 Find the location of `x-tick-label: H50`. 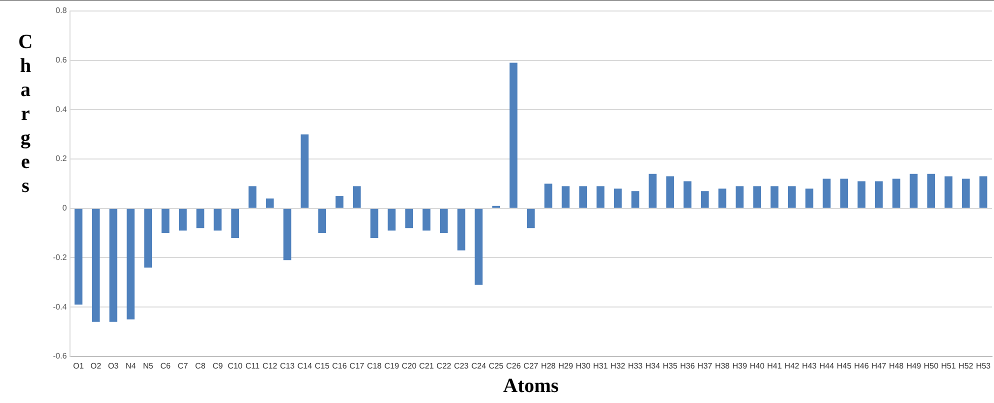

x-tick-label: H50 is located at coordinates (931, 365).